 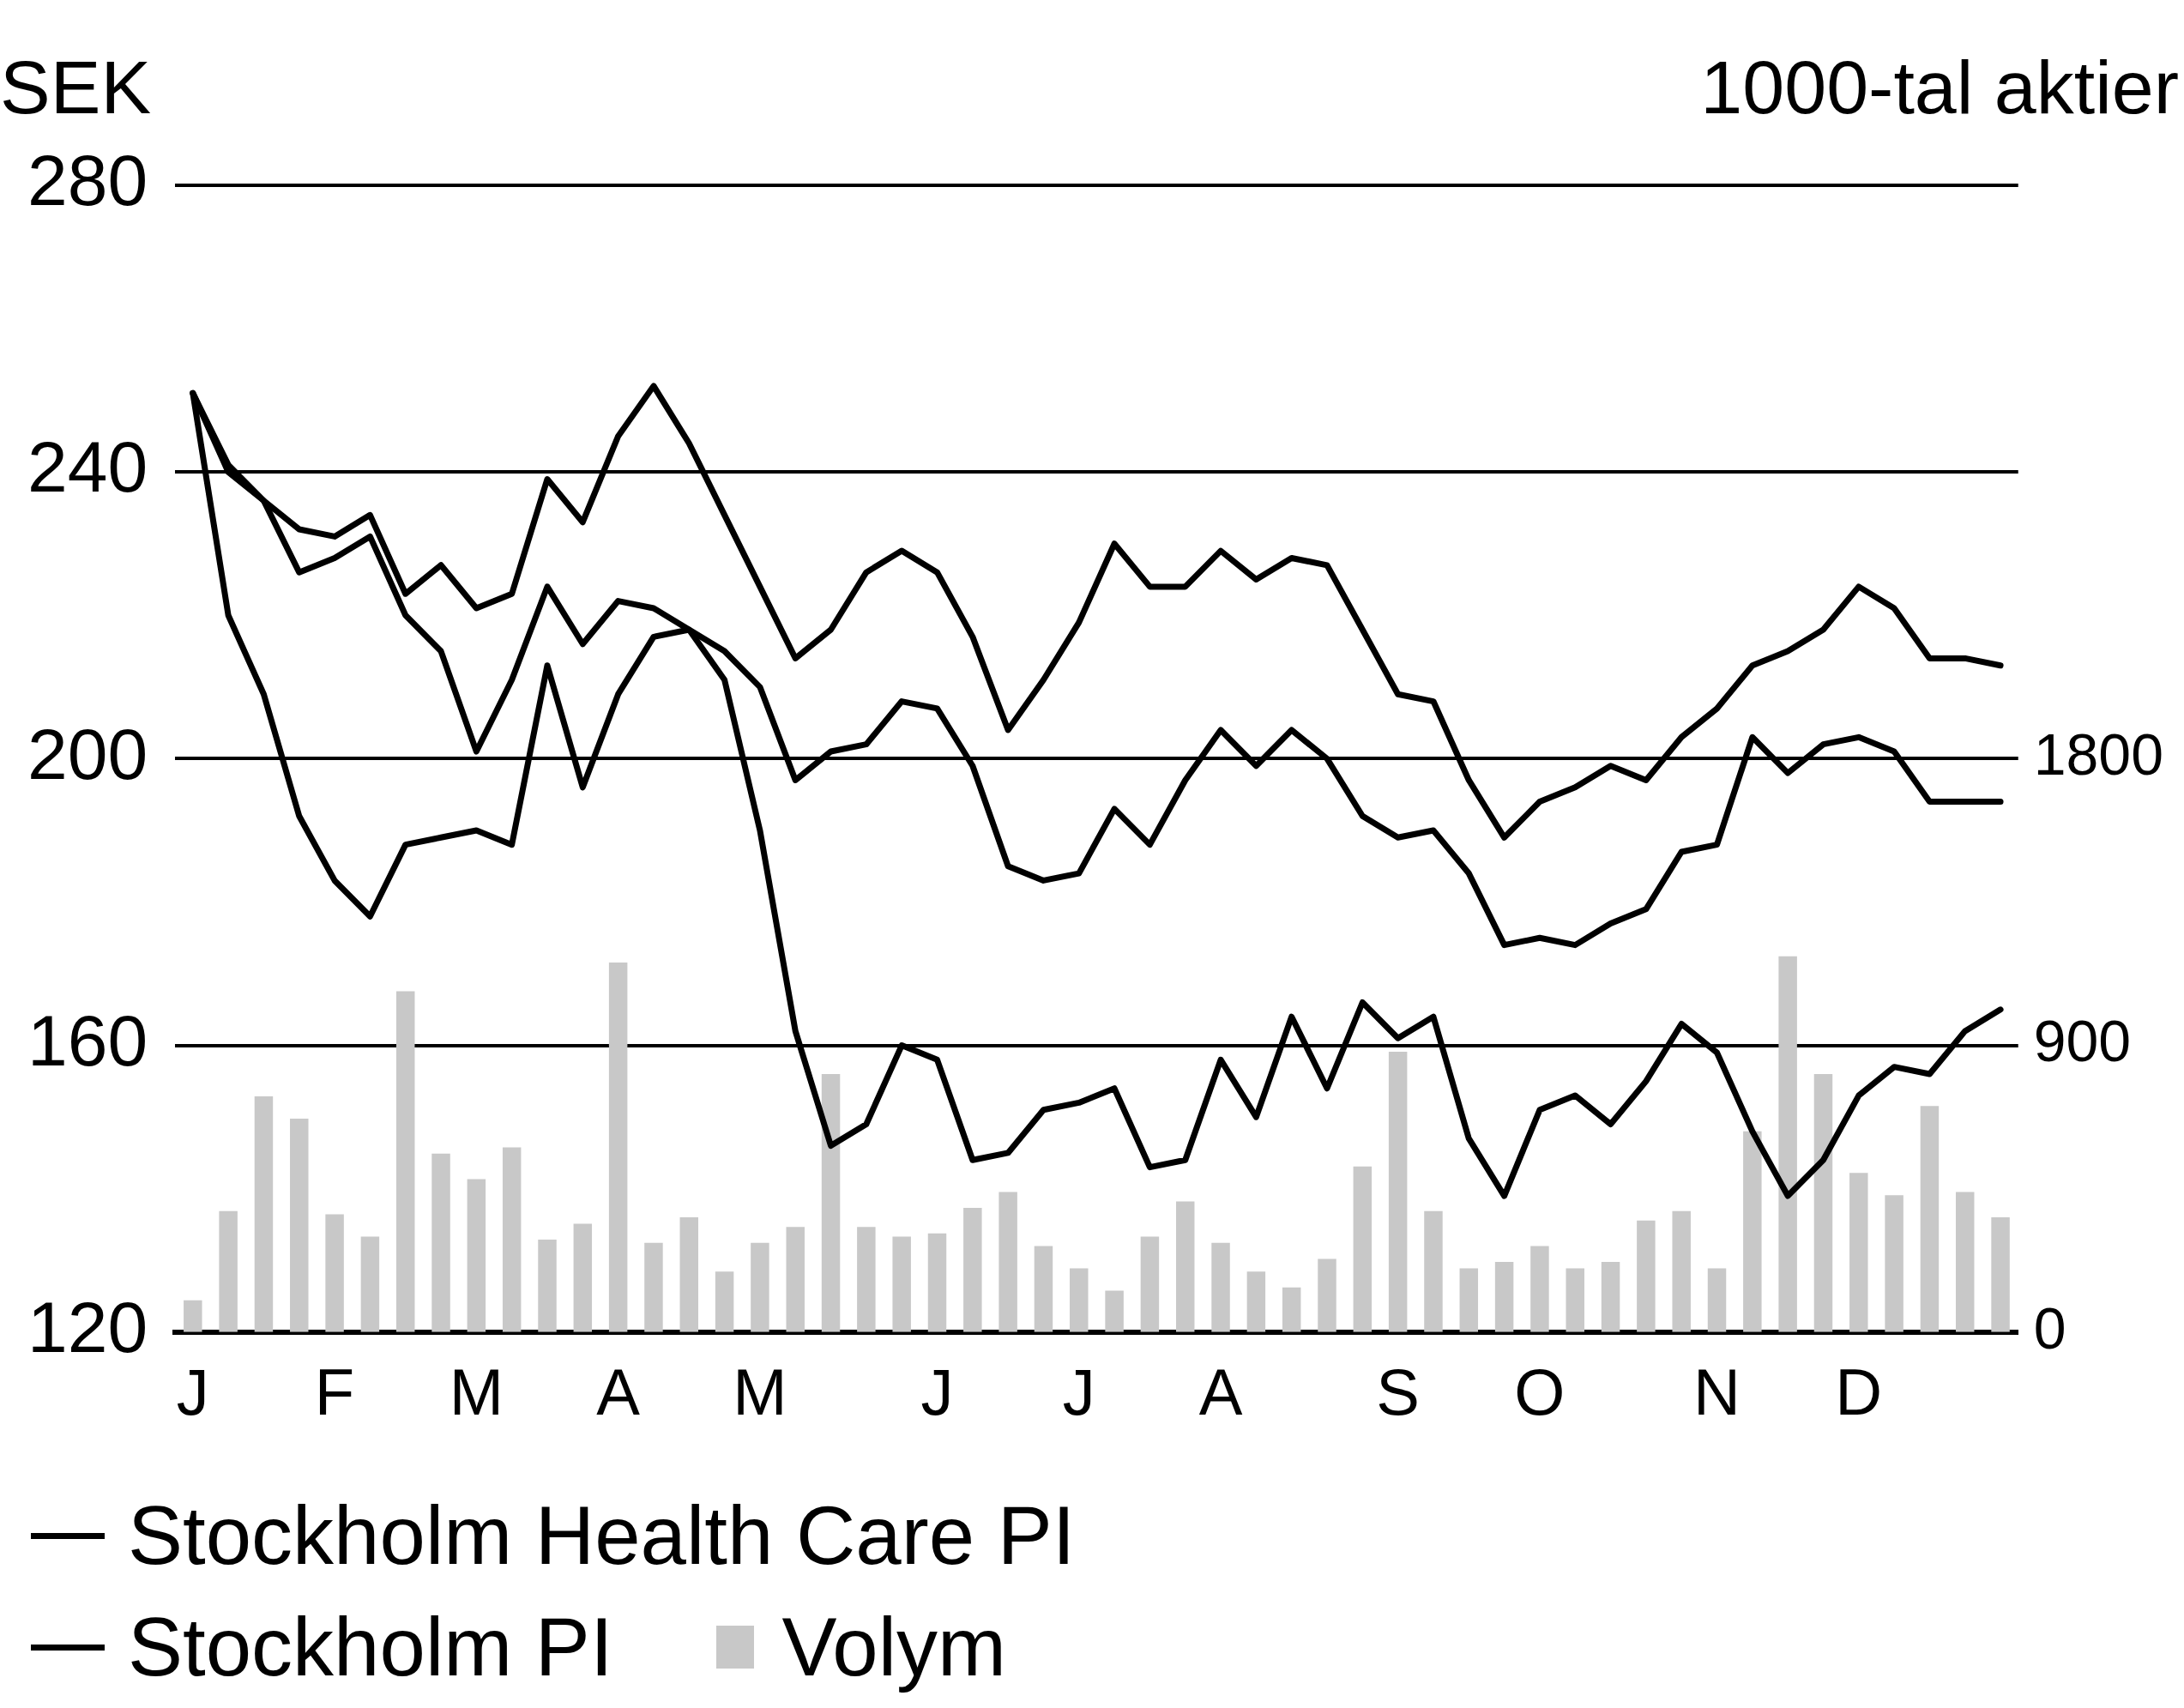 I want to click on legend-label: Stockholm Health Care PI, so click(x=602, y=1535).